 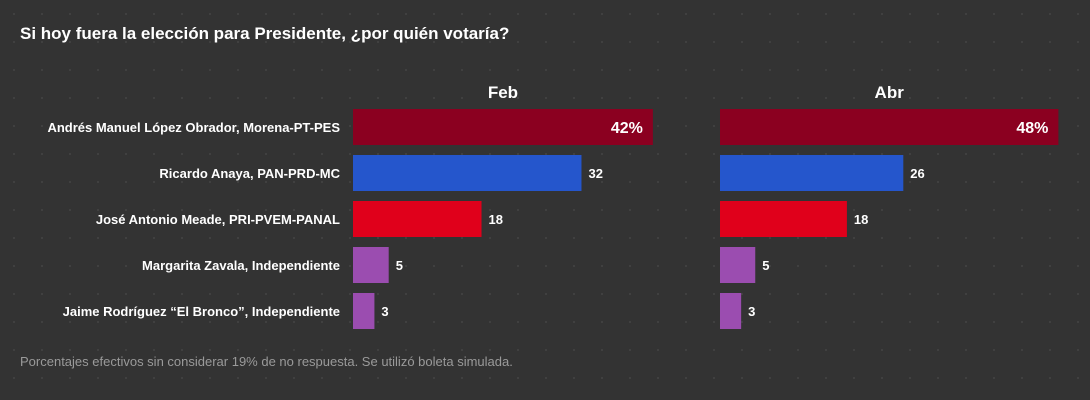 What do you see at coordinates (503, 92) in the screenshot?
I see `panel-title: Feb` at bounding box center [503, 92].